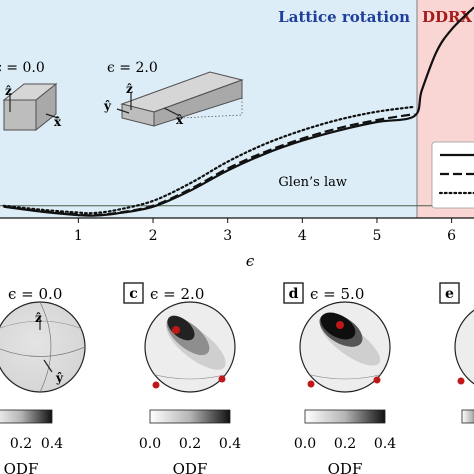 Image resolution: width=474 pixels, height=474 pixels. Describe the element at coordinates (22, 68) in the screenshot. I see `inset-eps0-label: ϵ = 0.0` at that location.